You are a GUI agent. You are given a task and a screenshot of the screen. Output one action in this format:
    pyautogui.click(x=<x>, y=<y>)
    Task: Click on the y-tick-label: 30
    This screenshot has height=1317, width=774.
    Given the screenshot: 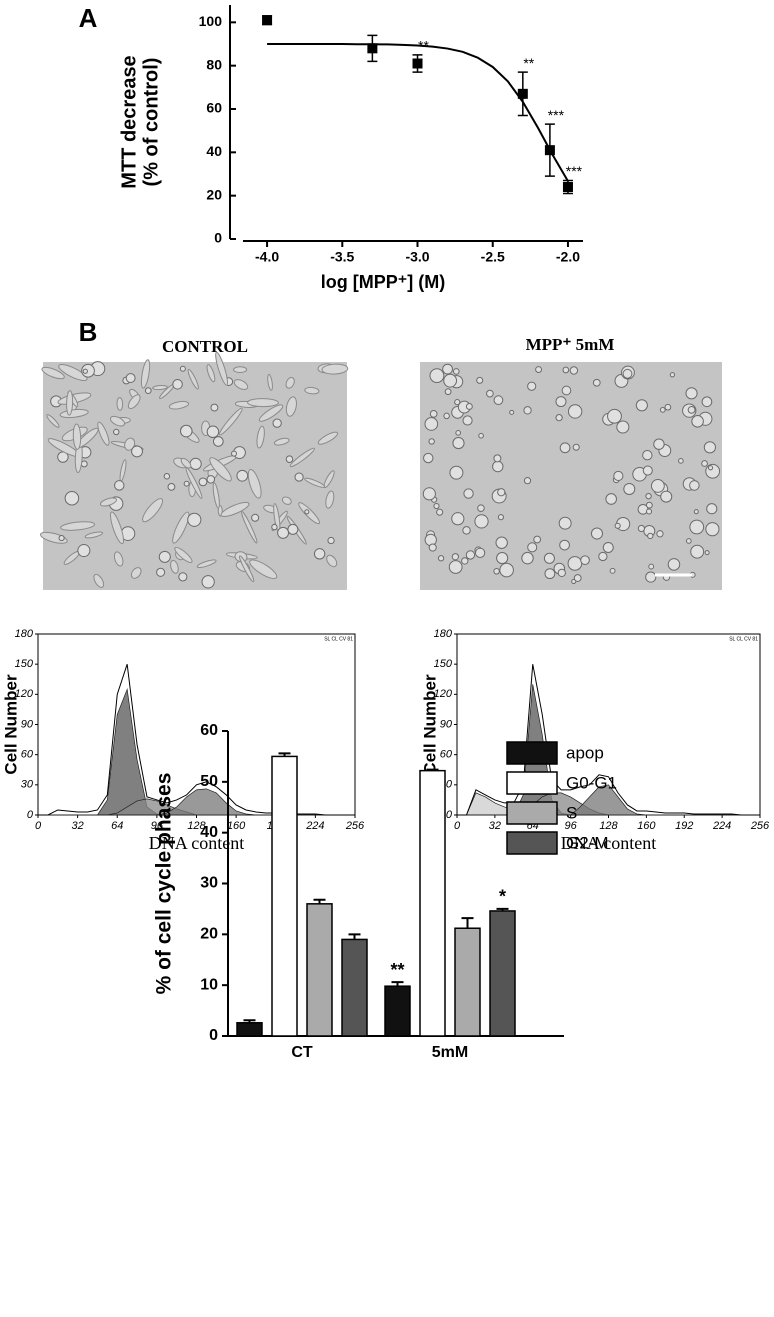 What is the action you would take?
    pyautogui.click(x=209, y=883)
    